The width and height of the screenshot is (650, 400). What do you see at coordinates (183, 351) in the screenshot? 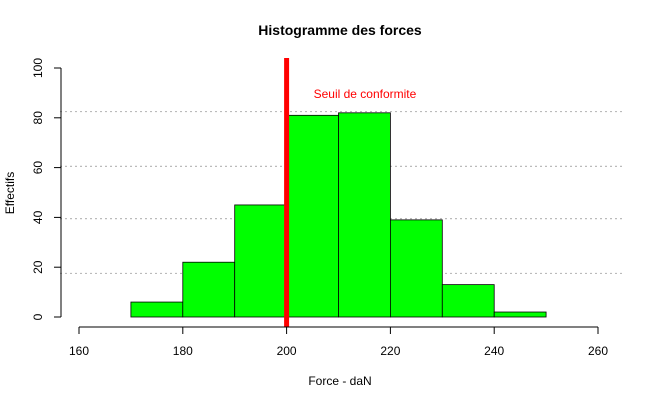
I see `x-tick-label: 180` at bounding box center [183, 351].